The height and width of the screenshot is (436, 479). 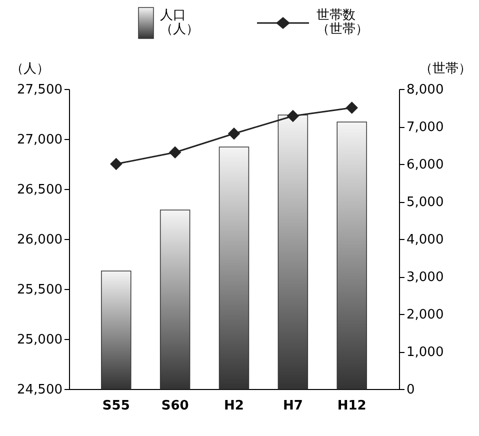 What do you see at coordinates (425, 127) in the screenshot?
I see `y2-tick-label: 7,000` at bounding box center [425, 127].